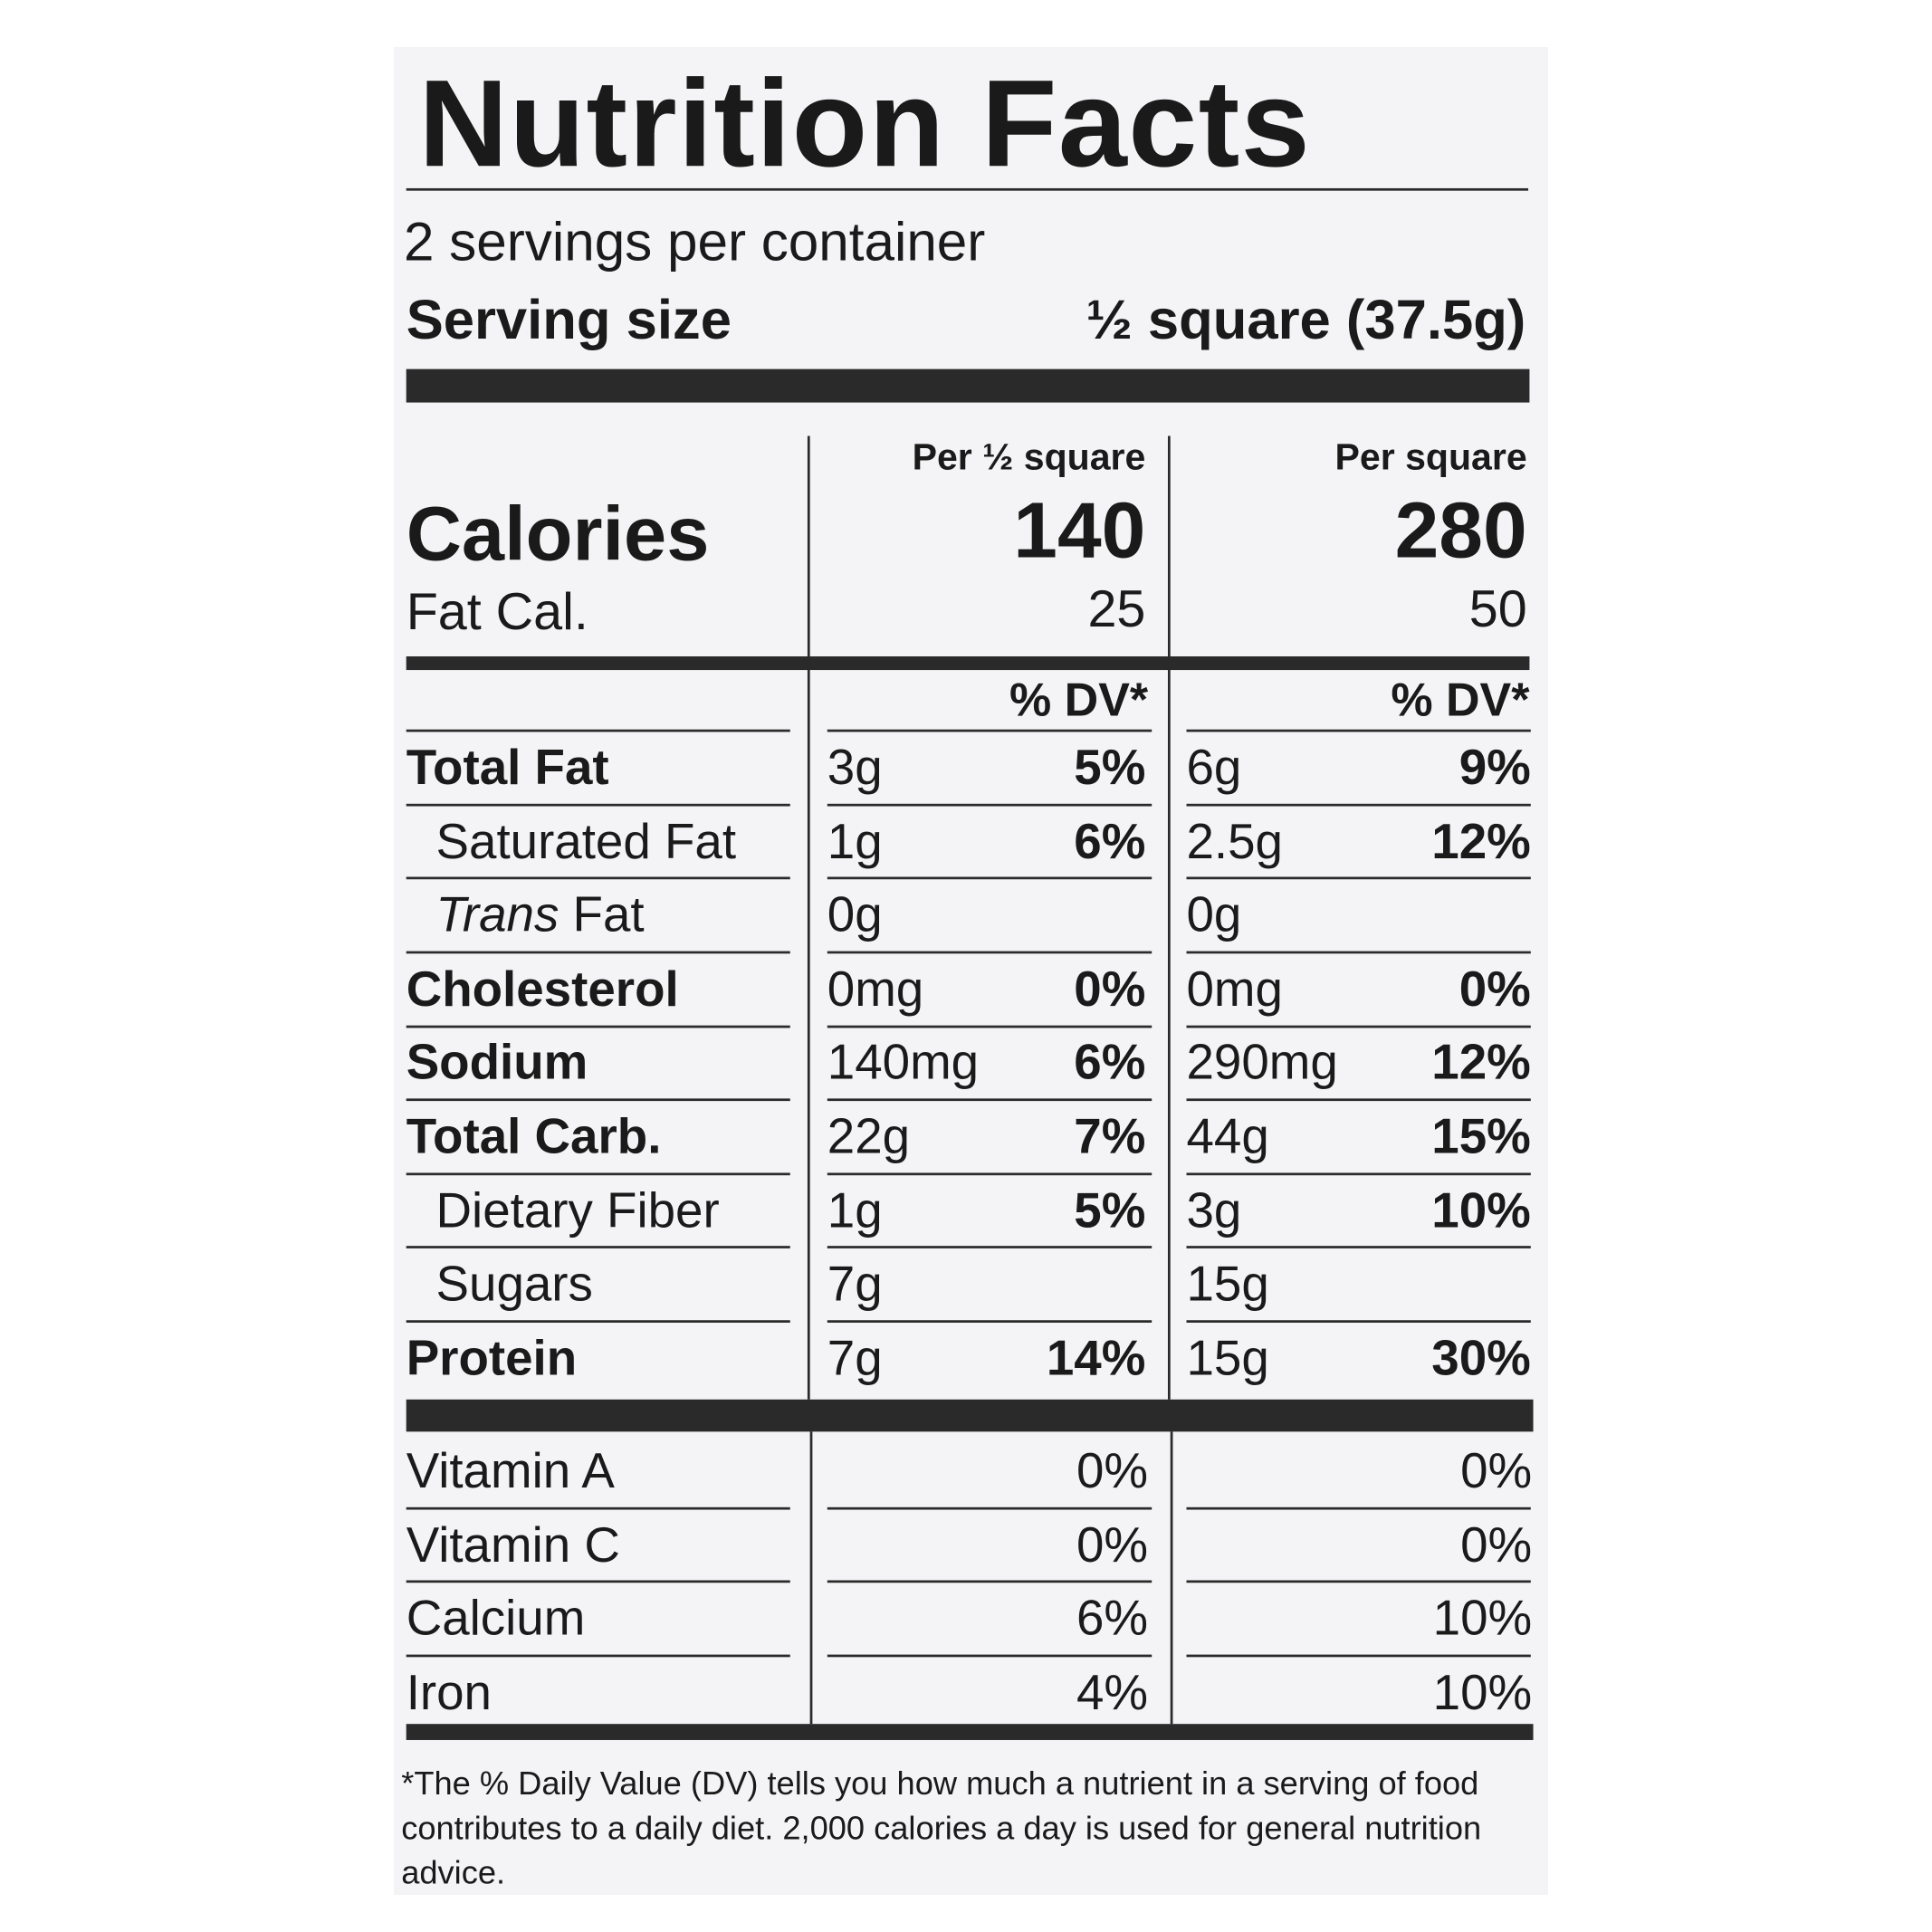  Describe the element at coordinates (1112, 1692) in the screenshot. I see `vitamin-value: 4%` at that location.